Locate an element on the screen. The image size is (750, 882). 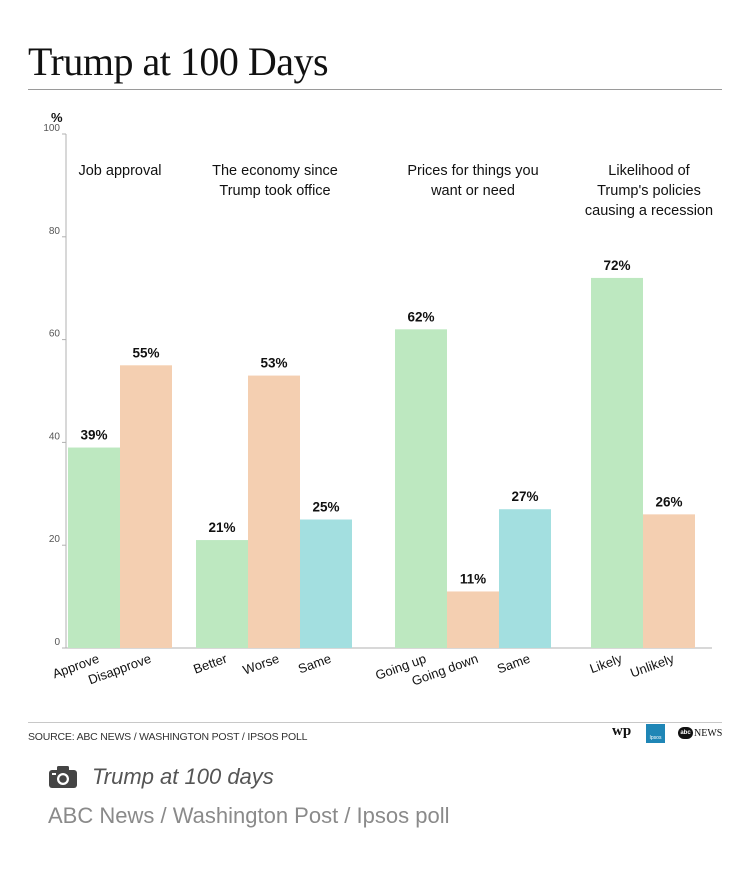
footer-divider is located at coordinates (375, 722).